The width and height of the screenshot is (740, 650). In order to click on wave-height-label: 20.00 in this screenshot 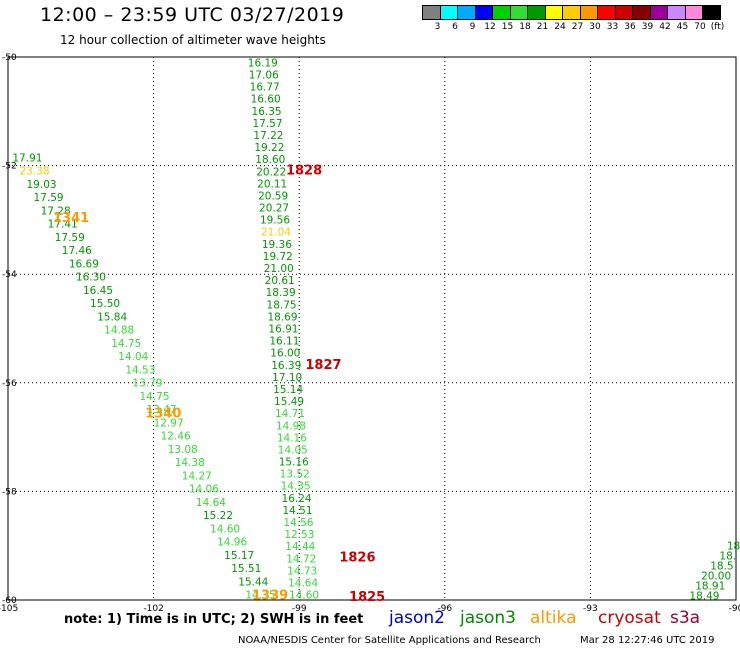, I will do `click(716, 577)`.